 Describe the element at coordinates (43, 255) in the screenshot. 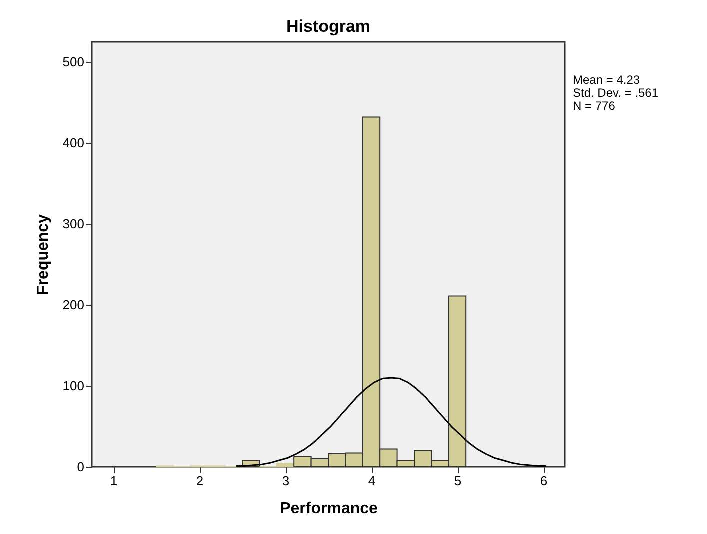

I see `y-axis-title: Frequency` at that location.